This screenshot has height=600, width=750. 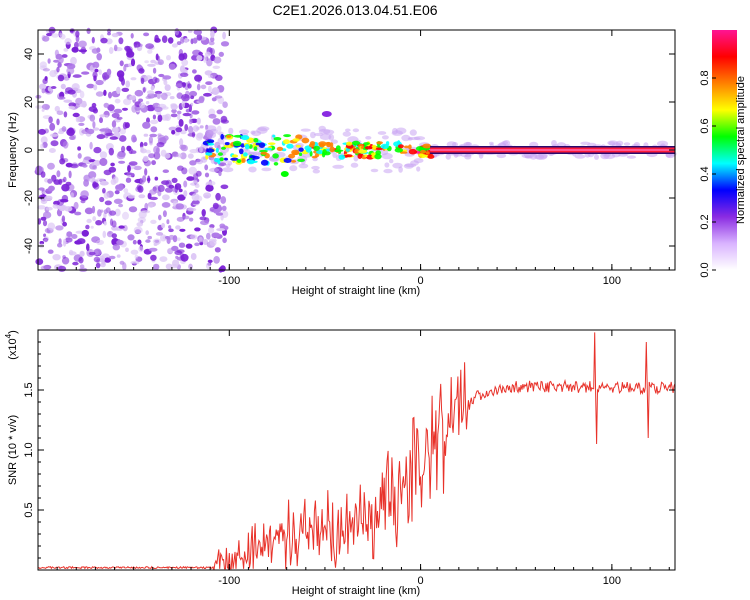 I want to click on figure-title: C2E1.2026.013.04.51.E06, so click(x=354, y=10).